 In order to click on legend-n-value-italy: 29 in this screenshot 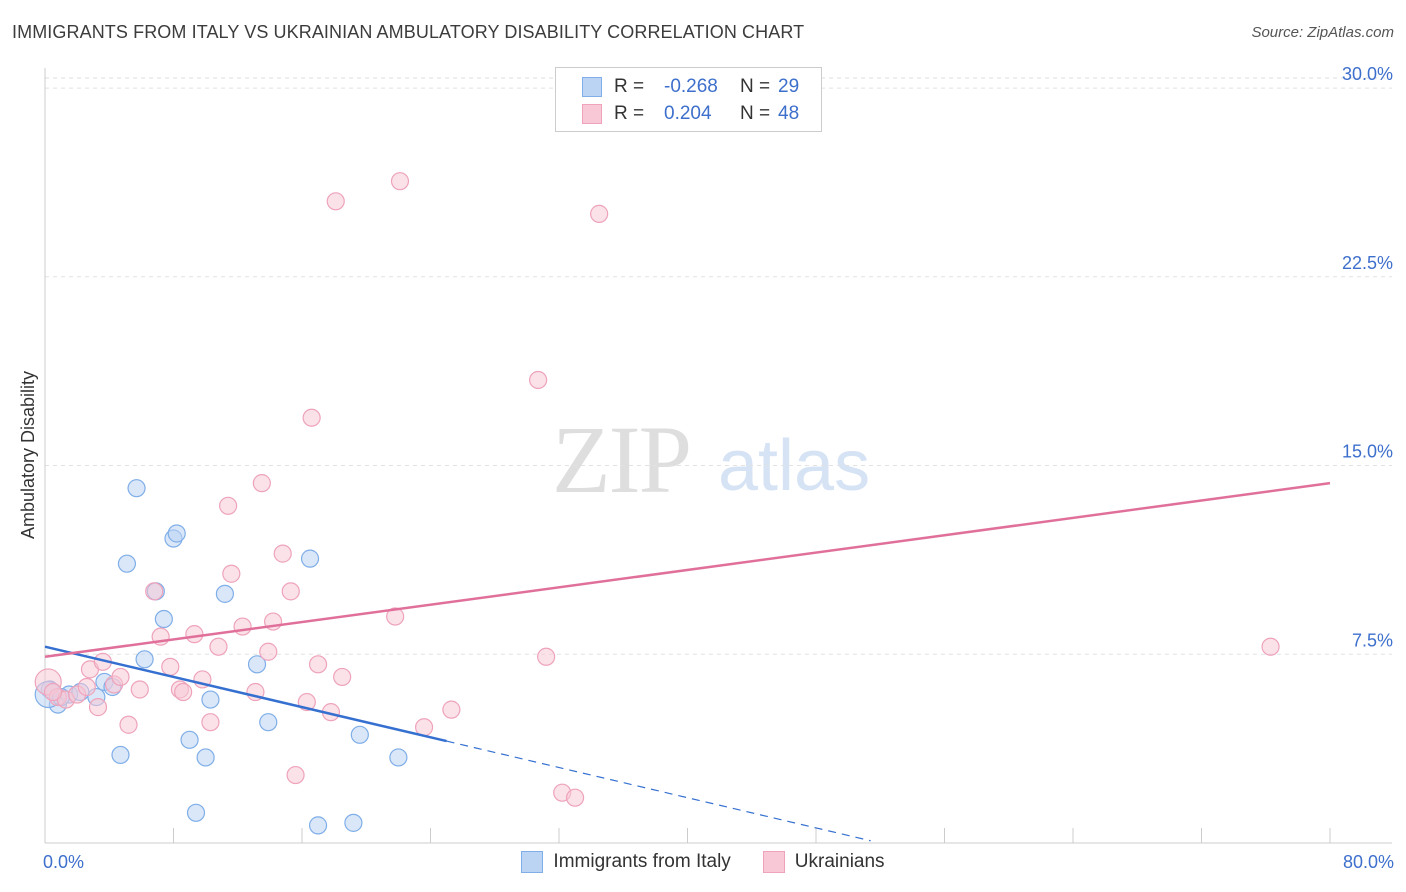, I will do `click(789, 86)`.